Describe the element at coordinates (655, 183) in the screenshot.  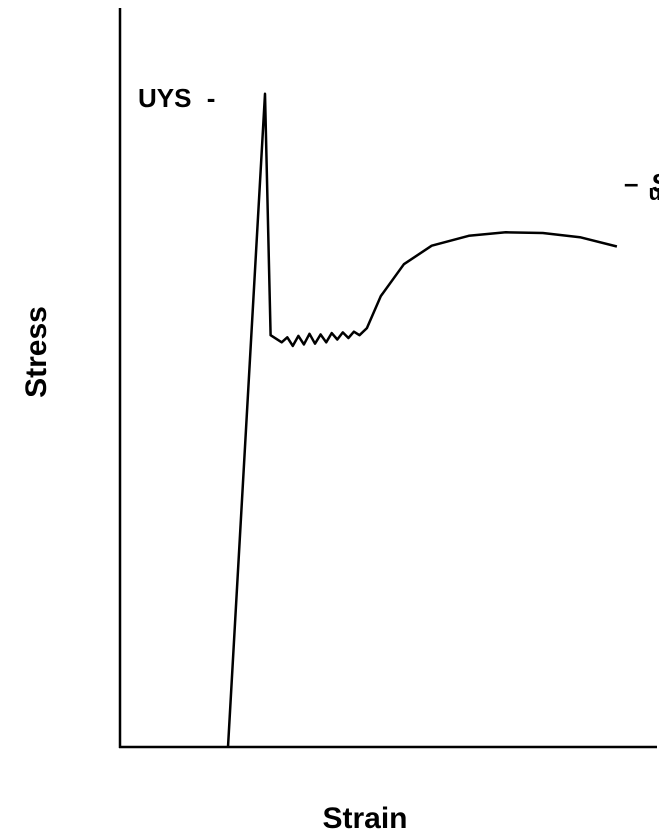
I see `ultimate-symbol: S` at that location.